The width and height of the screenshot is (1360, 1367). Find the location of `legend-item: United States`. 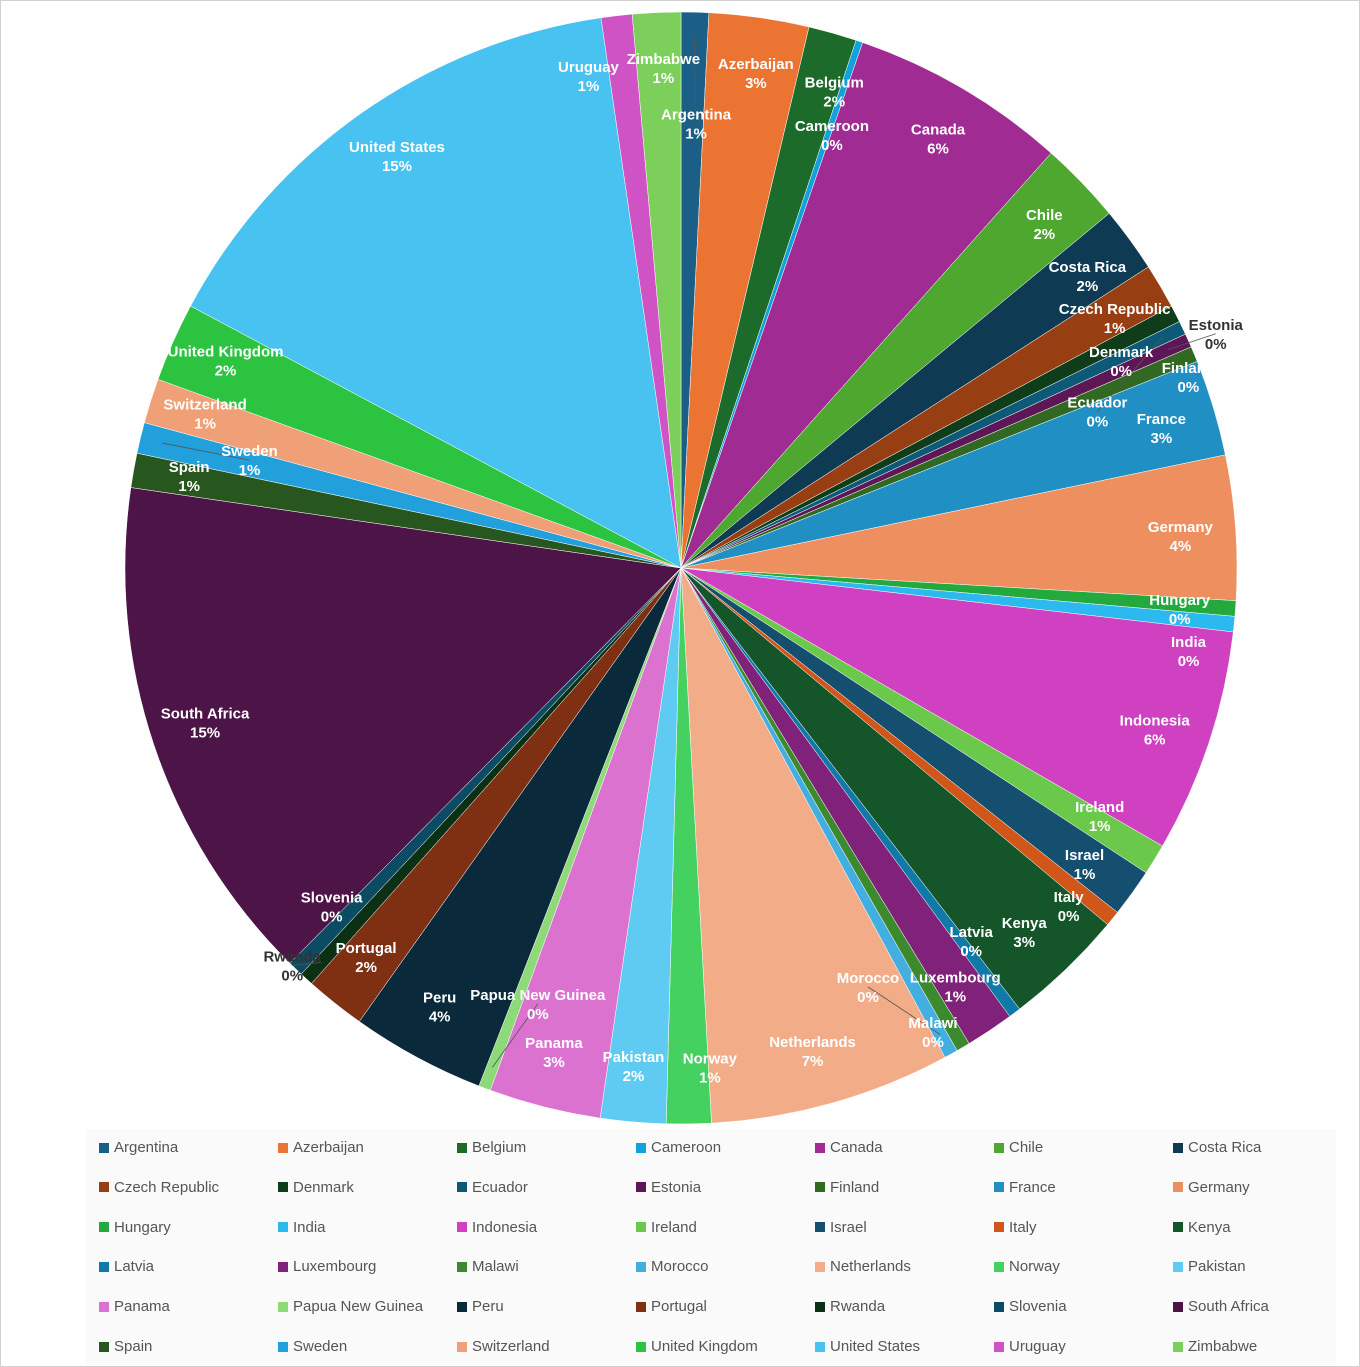

legend-item: United States is located at coordinates (867, 1346).